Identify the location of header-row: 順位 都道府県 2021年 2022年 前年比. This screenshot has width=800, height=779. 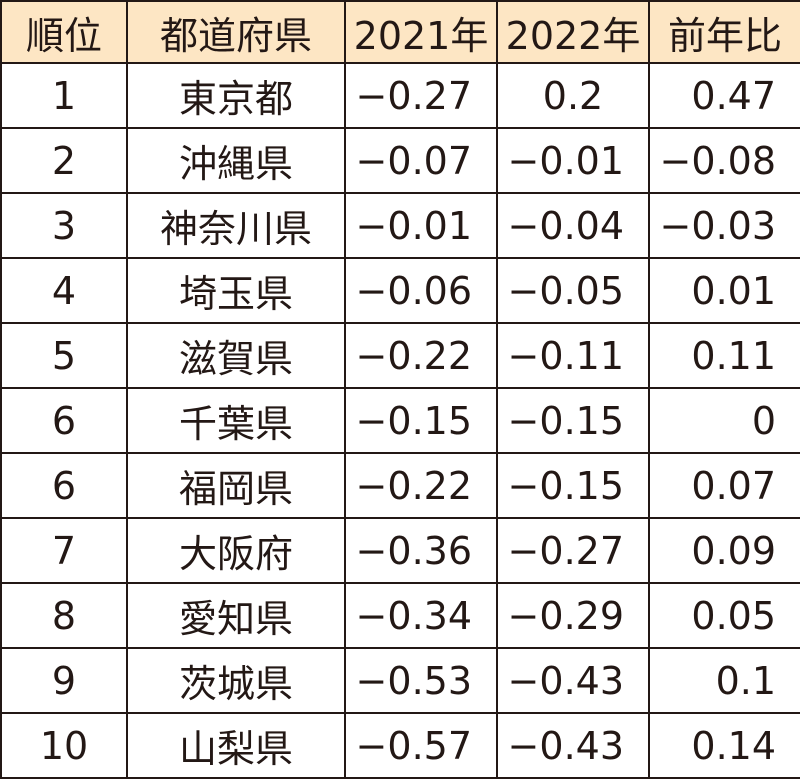
(400, 32).